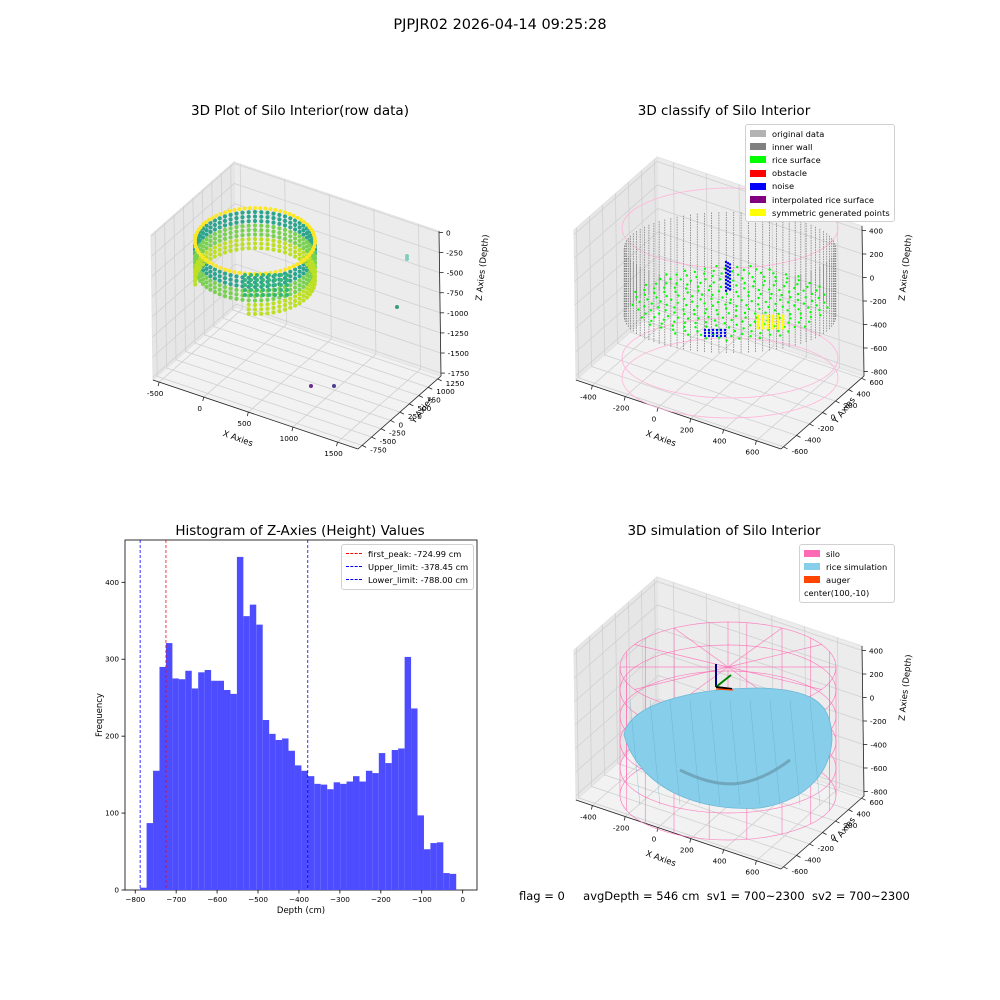  What do you see at coordinates (135, 899) in the screenshot?
I see `p3-x-tick-label: −800` at bounding box center [135, 899].